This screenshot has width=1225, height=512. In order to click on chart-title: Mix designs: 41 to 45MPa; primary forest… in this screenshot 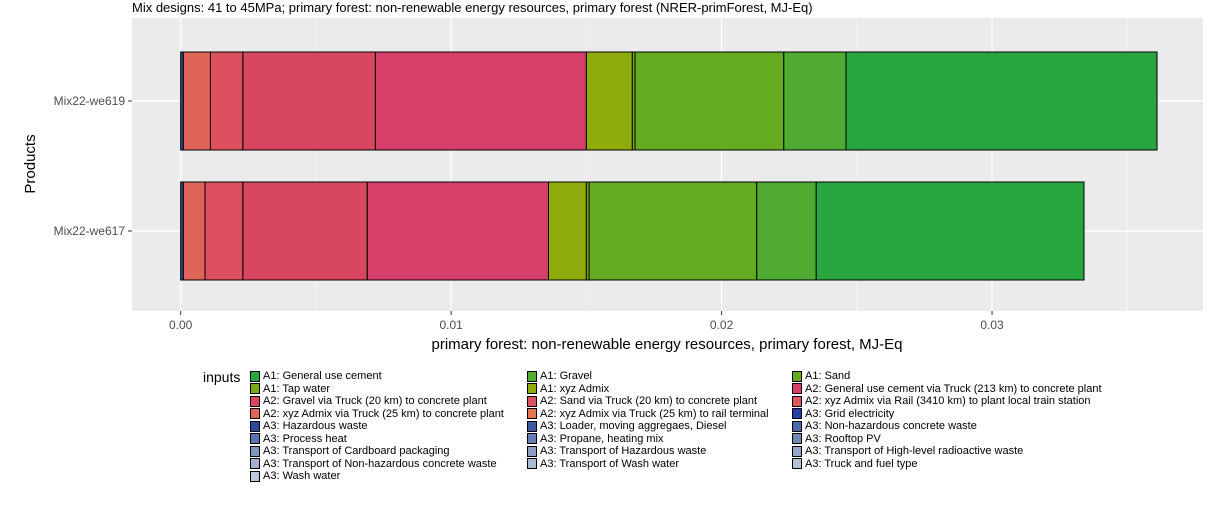, I will do `click(472, 7)`.